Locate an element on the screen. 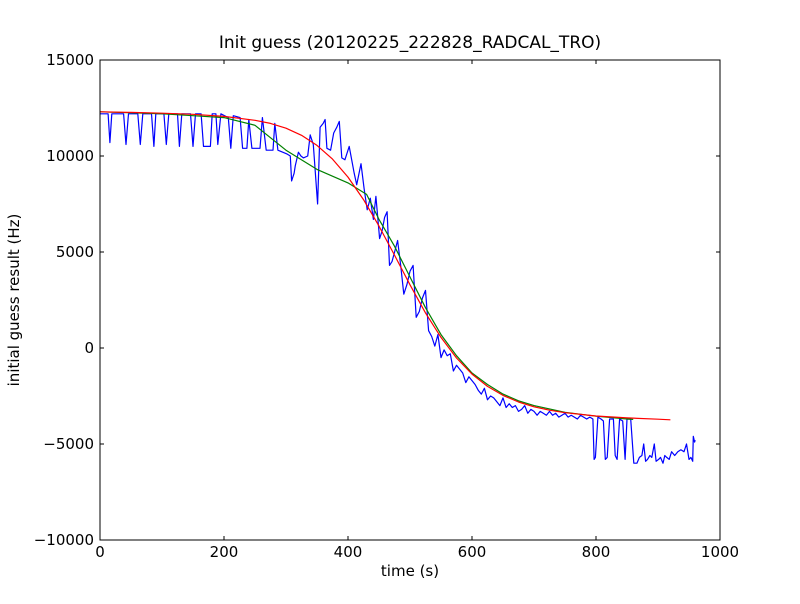 Image resolution: width=800 pixels, height=604 pixels. y-tick-label: 0 is located at coordinates (89, 348).